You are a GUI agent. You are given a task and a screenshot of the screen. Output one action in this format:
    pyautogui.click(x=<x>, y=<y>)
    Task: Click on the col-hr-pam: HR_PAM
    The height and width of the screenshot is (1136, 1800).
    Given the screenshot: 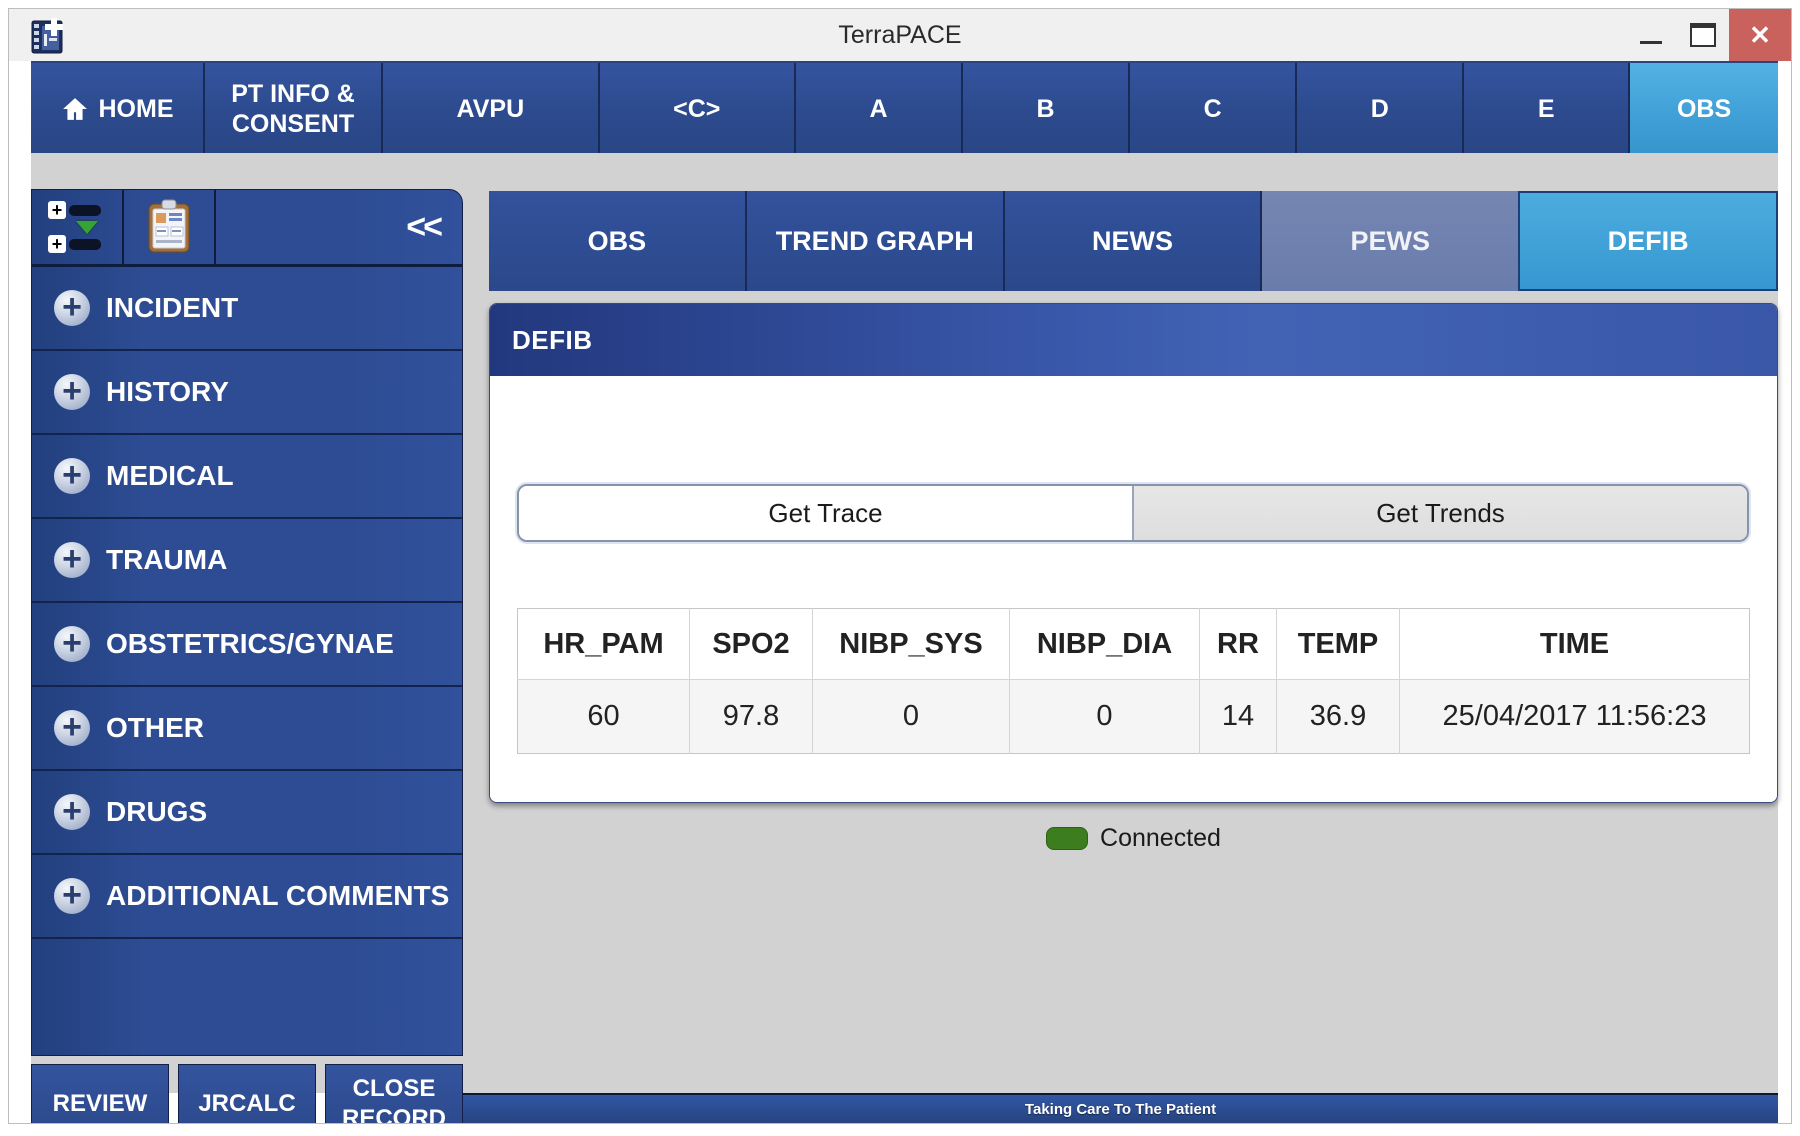 What is the action you would take?
    pyautogui.click(x=603, y=644)
    